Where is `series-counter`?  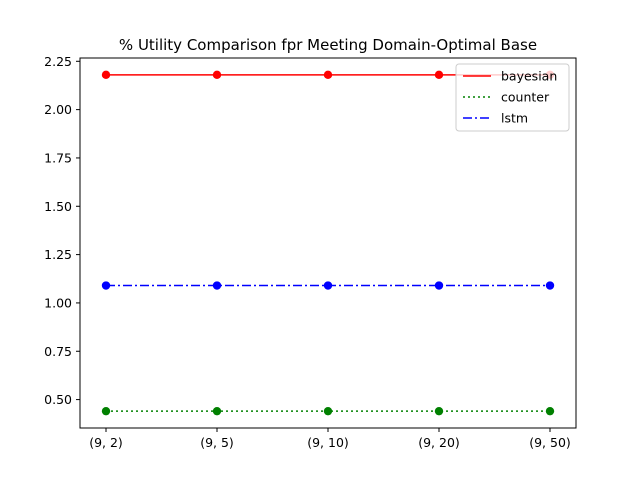 series-counter is located at coordinates (328, 411).